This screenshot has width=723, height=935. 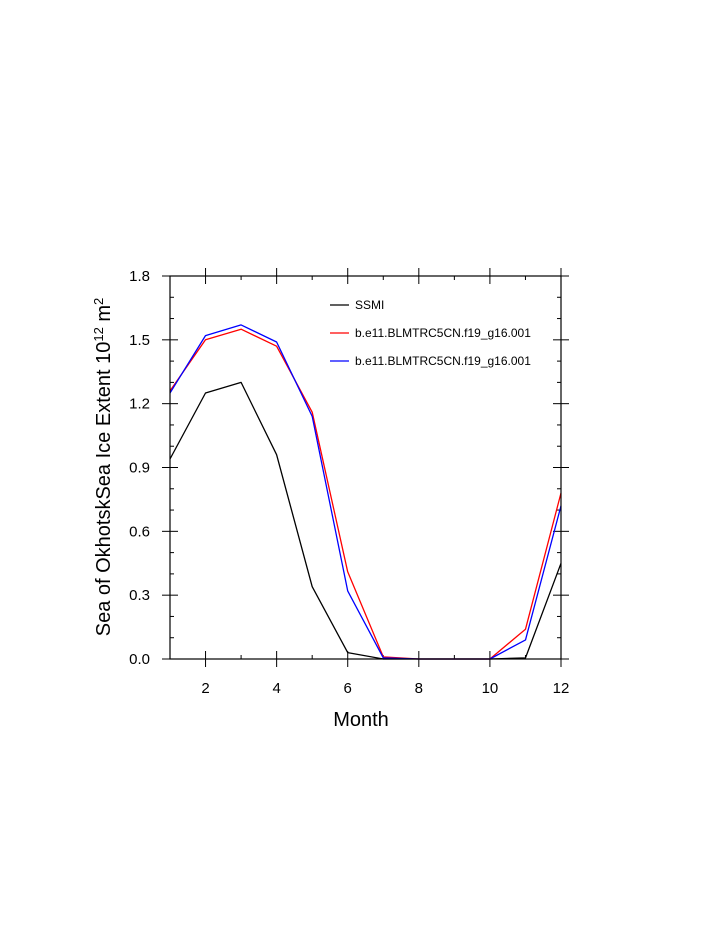 What do you see at coordinates (104, 316) in the screenshot?
I see `y-axis-title-unit: m` at bounding box center [104, 316].